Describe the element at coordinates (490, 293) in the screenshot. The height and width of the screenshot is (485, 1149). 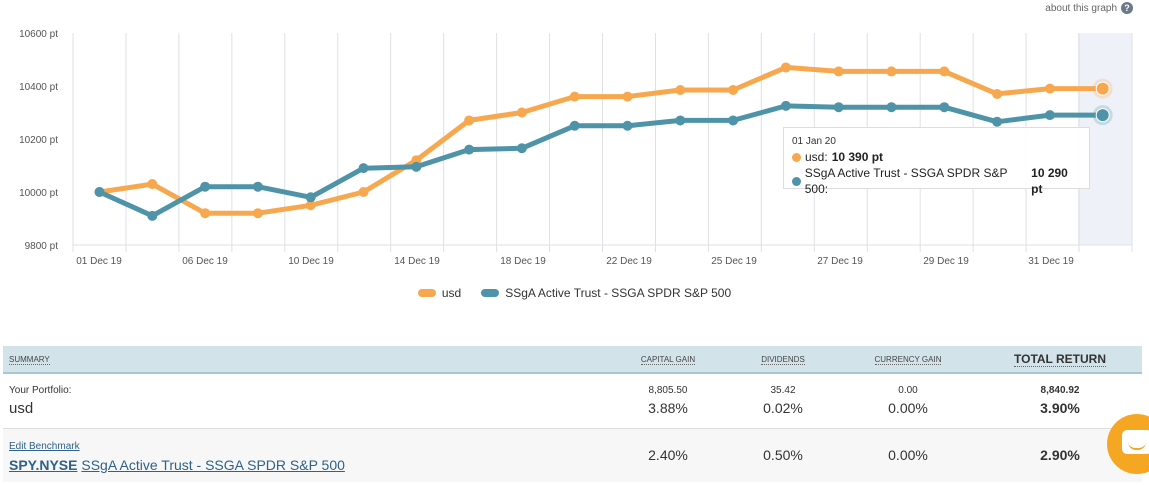
I see `legend-benchmark-icon` at that location.